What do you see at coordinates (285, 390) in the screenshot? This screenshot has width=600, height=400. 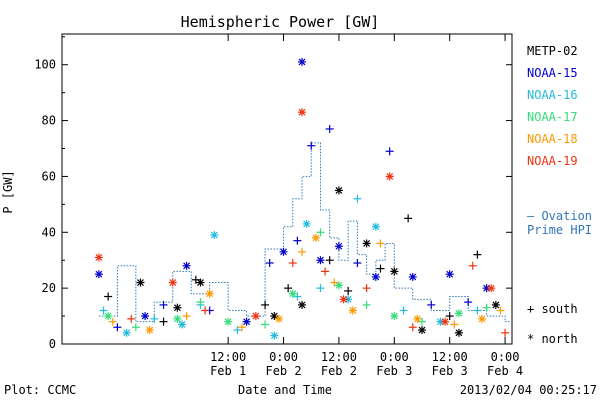 I see `x-axis-label: Date and Time` at bounding box center [285, 390].